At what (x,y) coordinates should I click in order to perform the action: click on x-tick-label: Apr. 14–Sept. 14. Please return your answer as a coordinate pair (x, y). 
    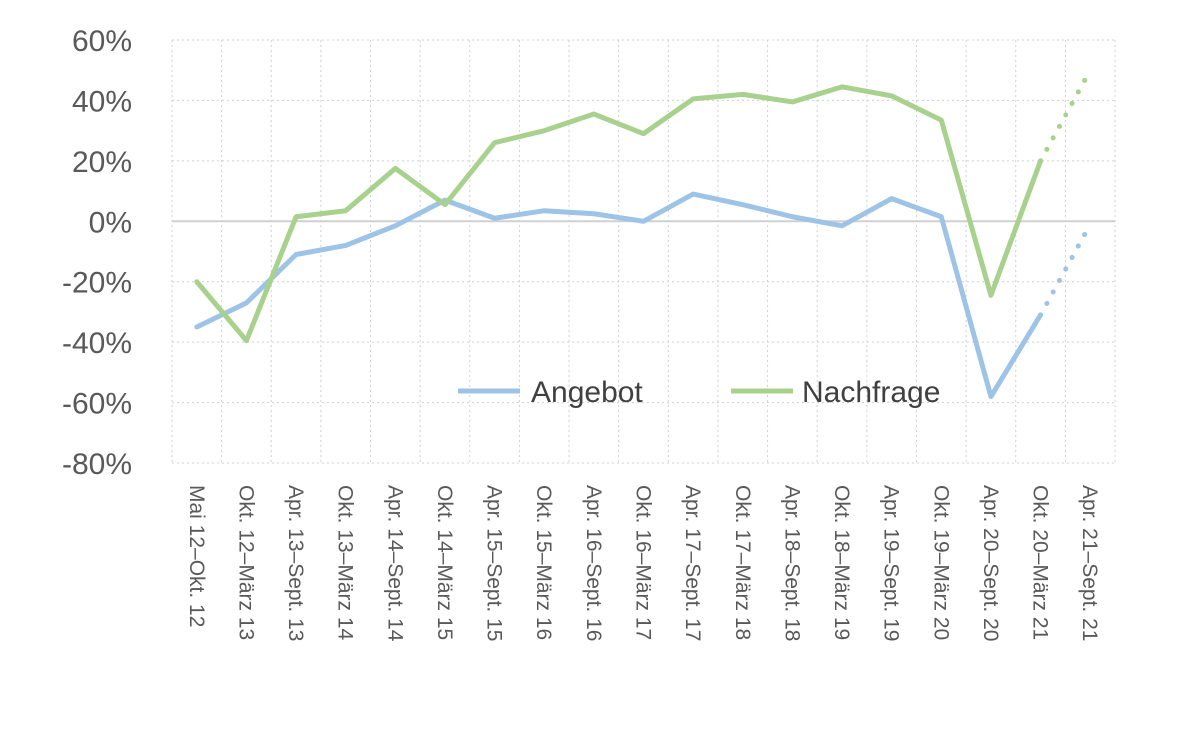
    Looking at the image, I should click on (394, 563).